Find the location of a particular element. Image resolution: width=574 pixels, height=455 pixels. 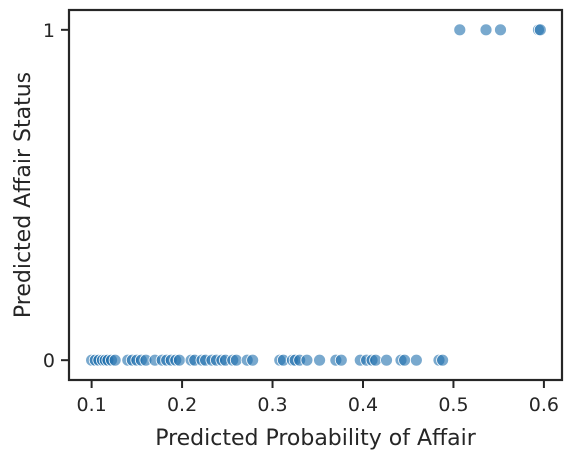

x-tick-label: 0.4 is located at coordinates (363, 405).